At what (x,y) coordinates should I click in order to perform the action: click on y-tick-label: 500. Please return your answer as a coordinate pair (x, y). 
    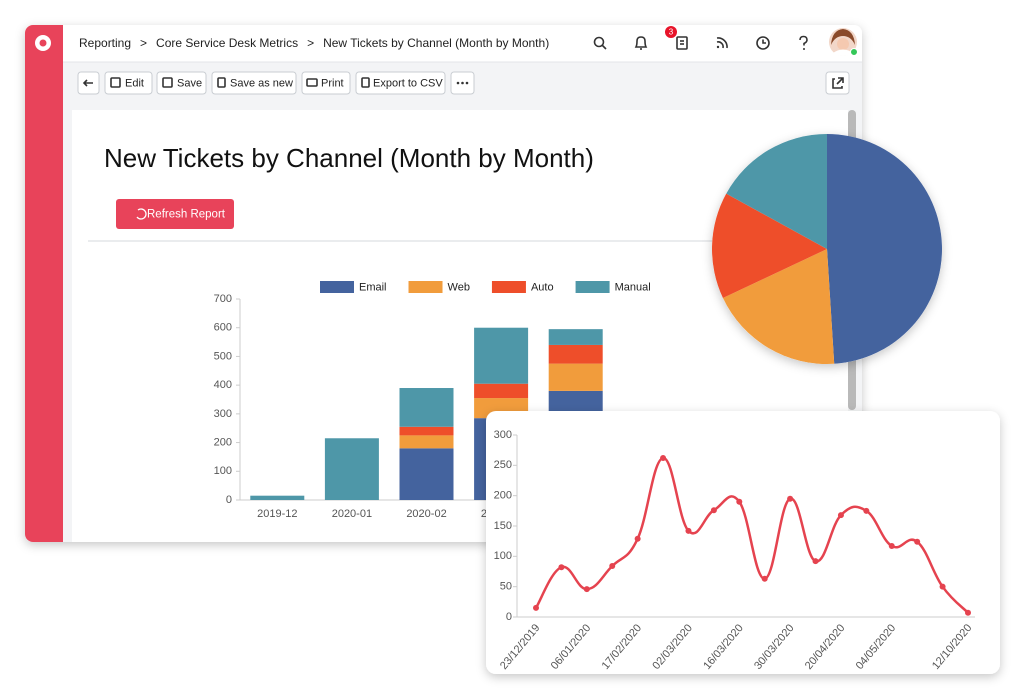
    Looking at the image, I should click on (223, 356).